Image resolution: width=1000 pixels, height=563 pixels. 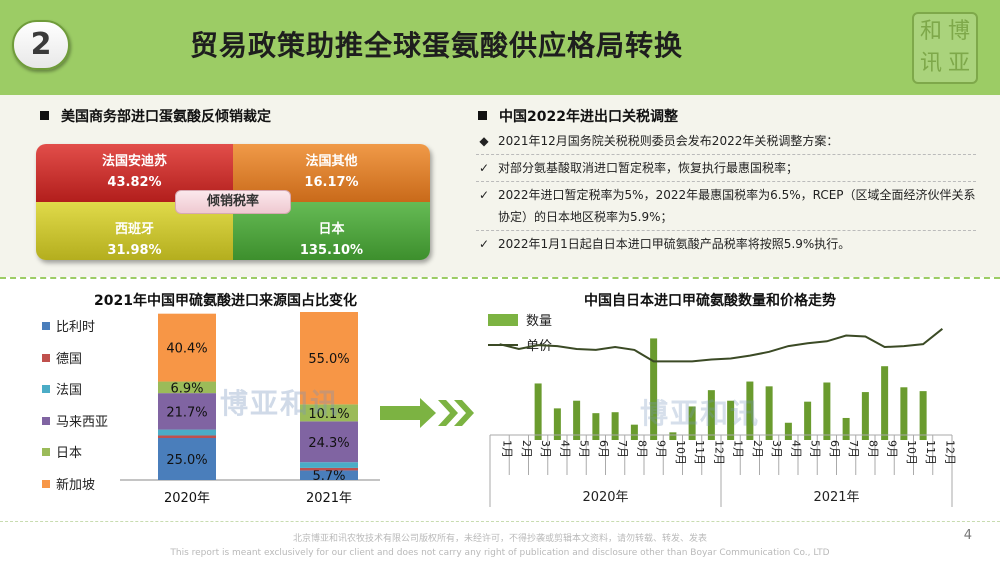 I want to click on legend-label: 比利时, so click(x=76, y=327).